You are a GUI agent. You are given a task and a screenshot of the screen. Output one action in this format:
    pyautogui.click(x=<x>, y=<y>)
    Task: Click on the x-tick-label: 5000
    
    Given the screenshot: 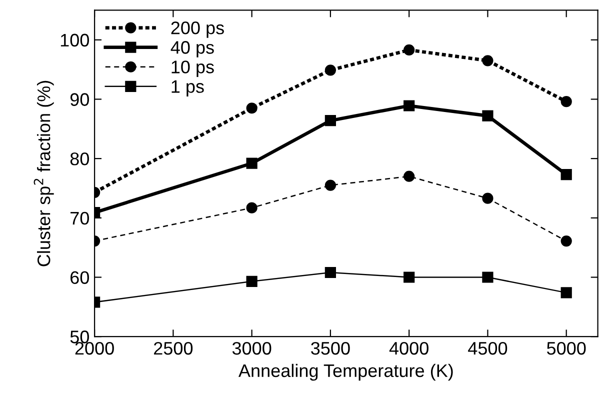 What is the action you would take?
    pyautogui.click(x=566, y=348)
    